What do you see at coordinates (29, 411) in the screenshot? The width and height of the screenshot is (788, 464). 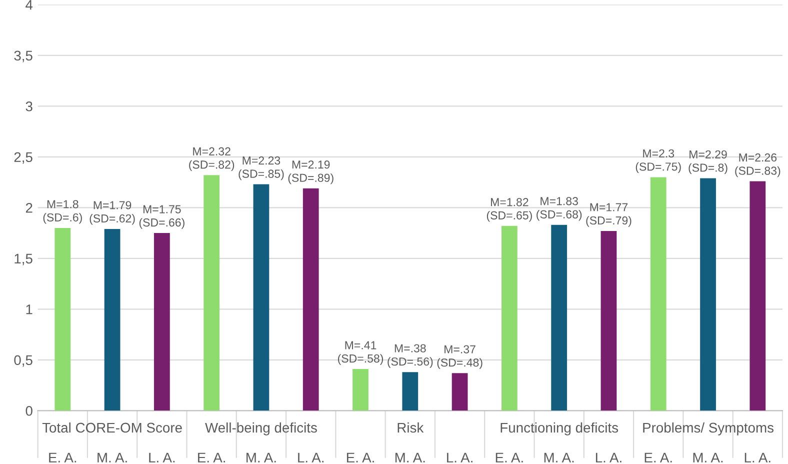 I see `y-tick-label: 0` at bounding box center [29, 411].